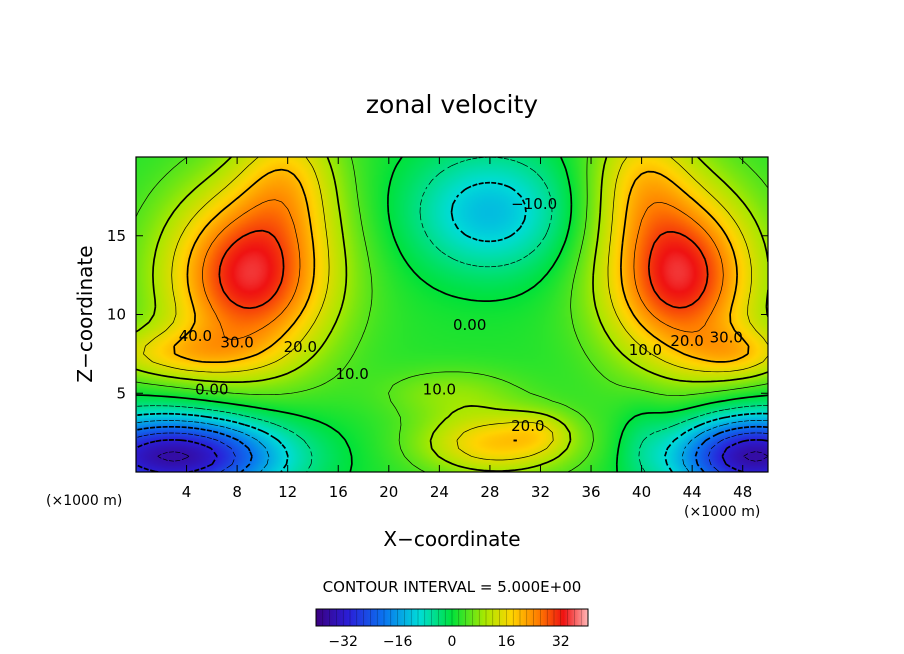  Describe the element at coordinates (452, 587) in the screenshot. I see `contour-interval-label: CONTOUR INTERVAL = 5.000E+00` at that location.